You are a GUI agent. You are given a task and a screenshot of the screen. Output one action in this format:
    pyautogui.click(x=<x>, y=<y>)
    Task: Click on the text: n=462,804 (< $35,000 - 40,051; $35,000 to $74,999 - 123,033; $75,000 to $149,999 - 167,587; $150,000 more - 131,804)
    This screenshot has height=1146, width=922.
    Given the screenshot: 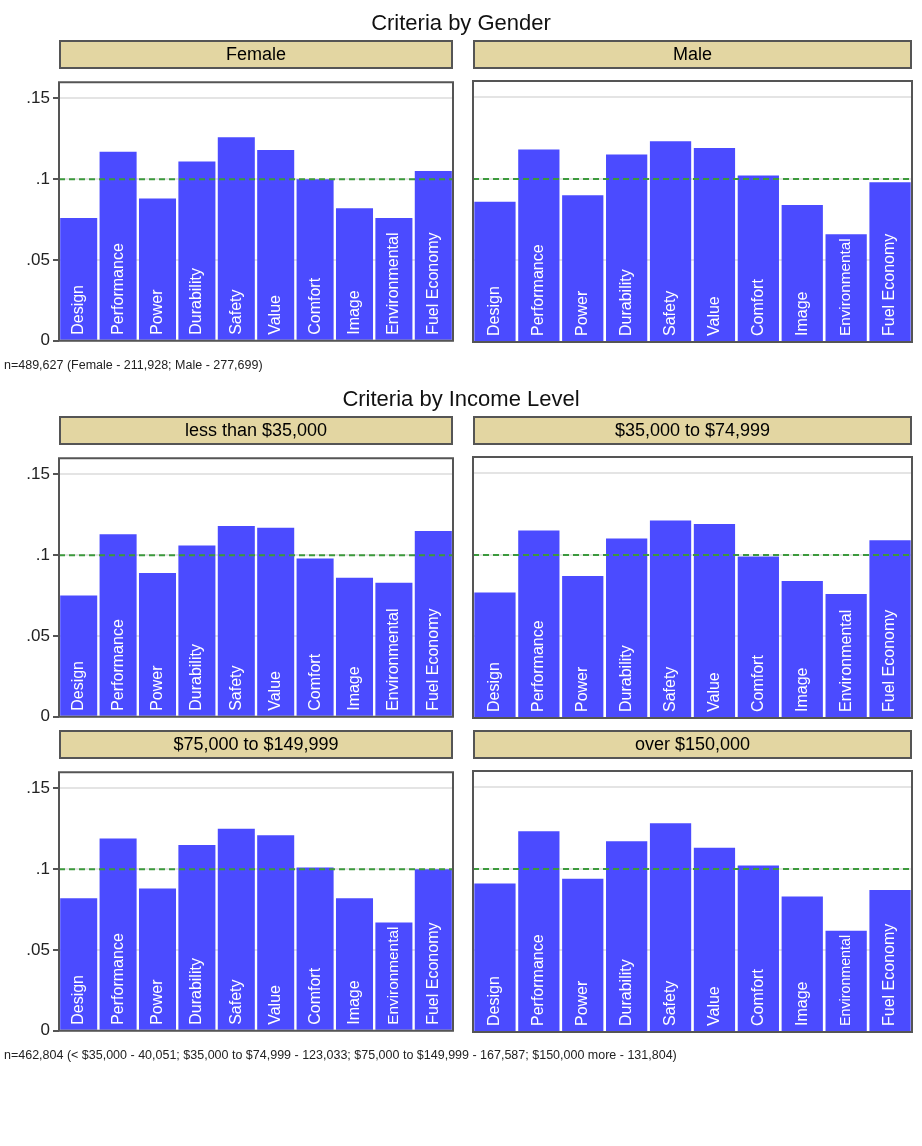 What is the action you would take?
    pyautogui.click(x=341, y=1055)
    